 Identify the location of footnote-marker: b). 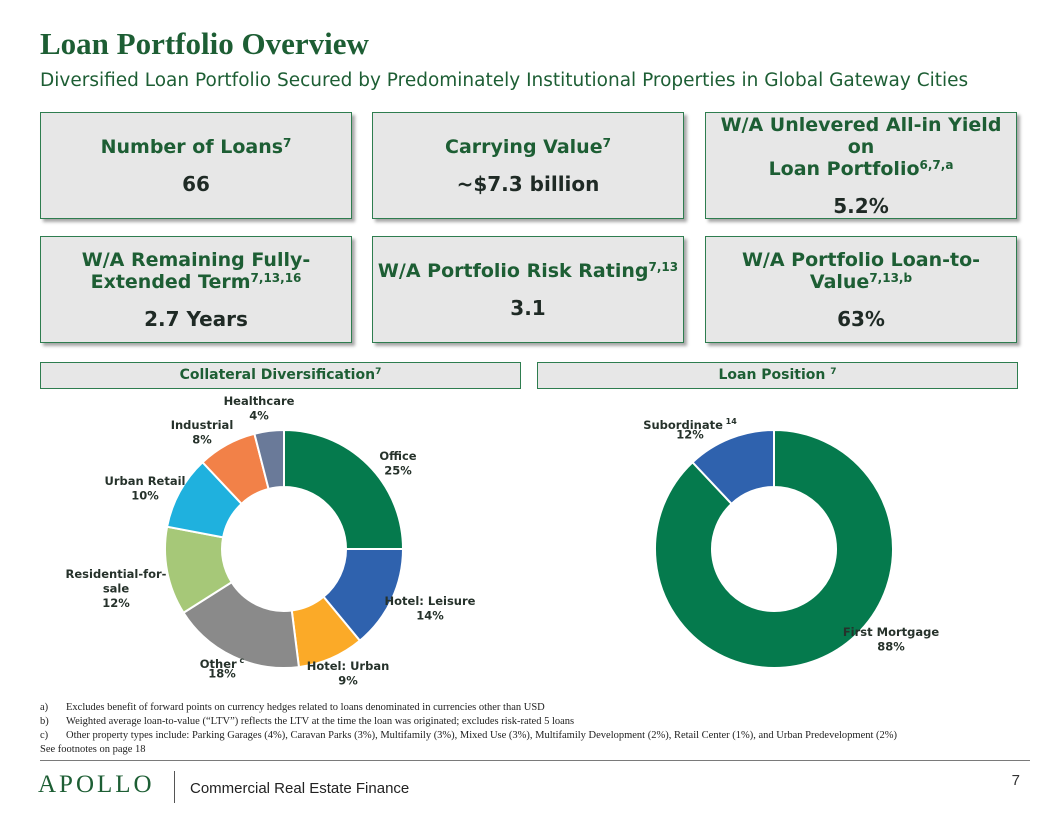
(44, 721).